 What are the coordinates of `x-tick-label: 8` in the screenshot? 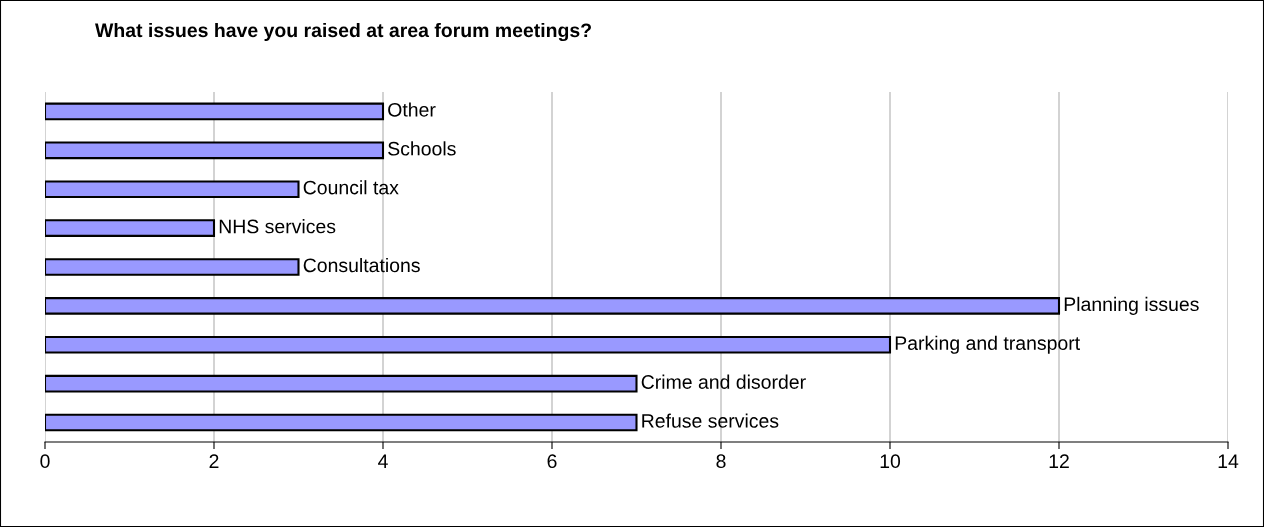 It's located at (721, 461).